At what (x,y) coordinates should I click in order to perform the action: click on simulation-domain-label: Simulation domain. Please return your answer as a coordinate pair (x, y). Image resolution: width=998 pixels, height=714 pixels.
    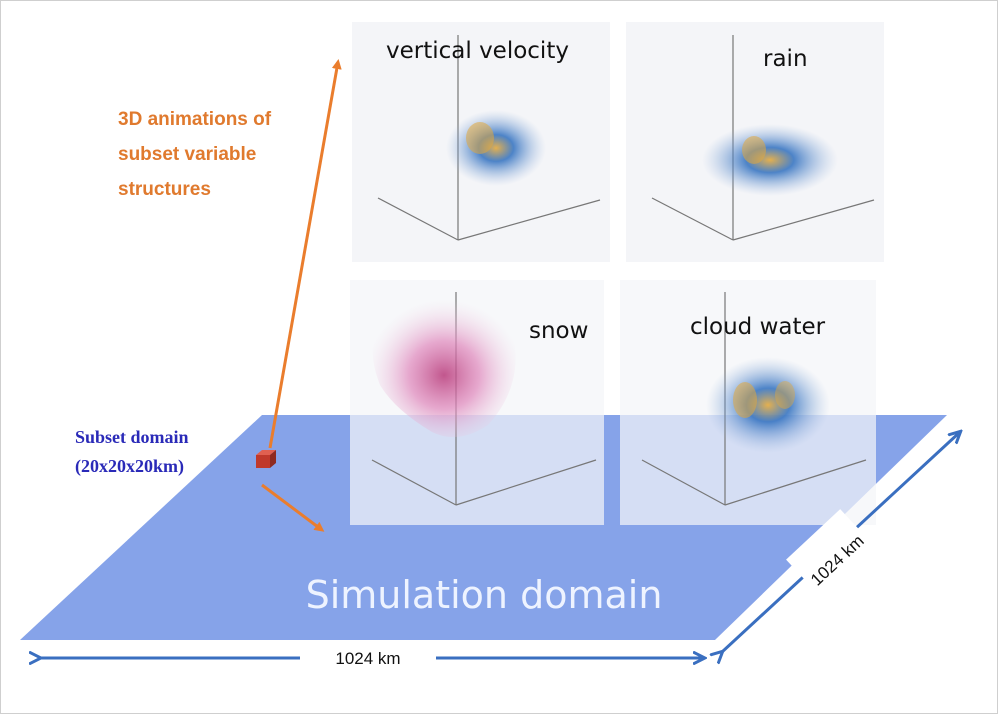
    Looking at the image, I should click on (484, 595).